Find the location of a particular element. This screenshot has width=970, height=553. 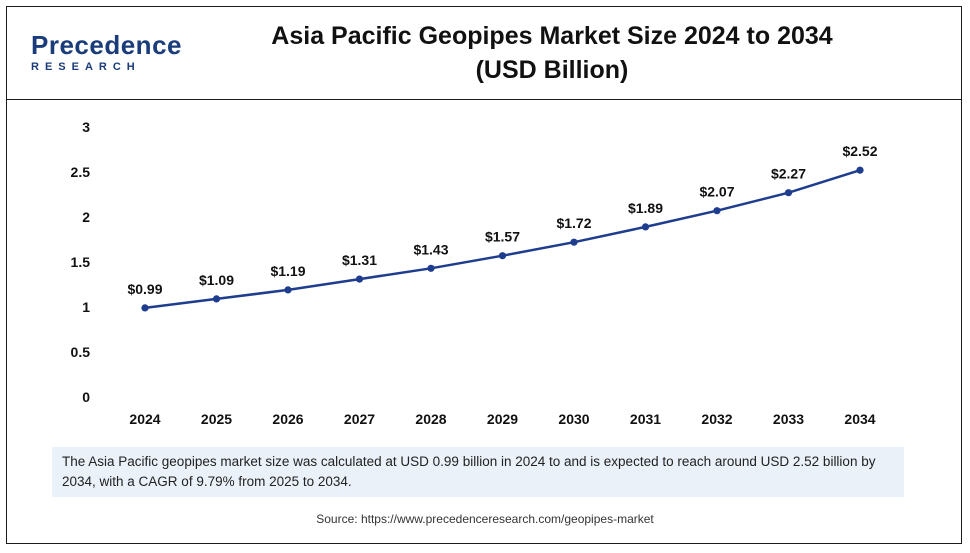

y-tick-label: 2.5 is located at coordinates (81, 172).